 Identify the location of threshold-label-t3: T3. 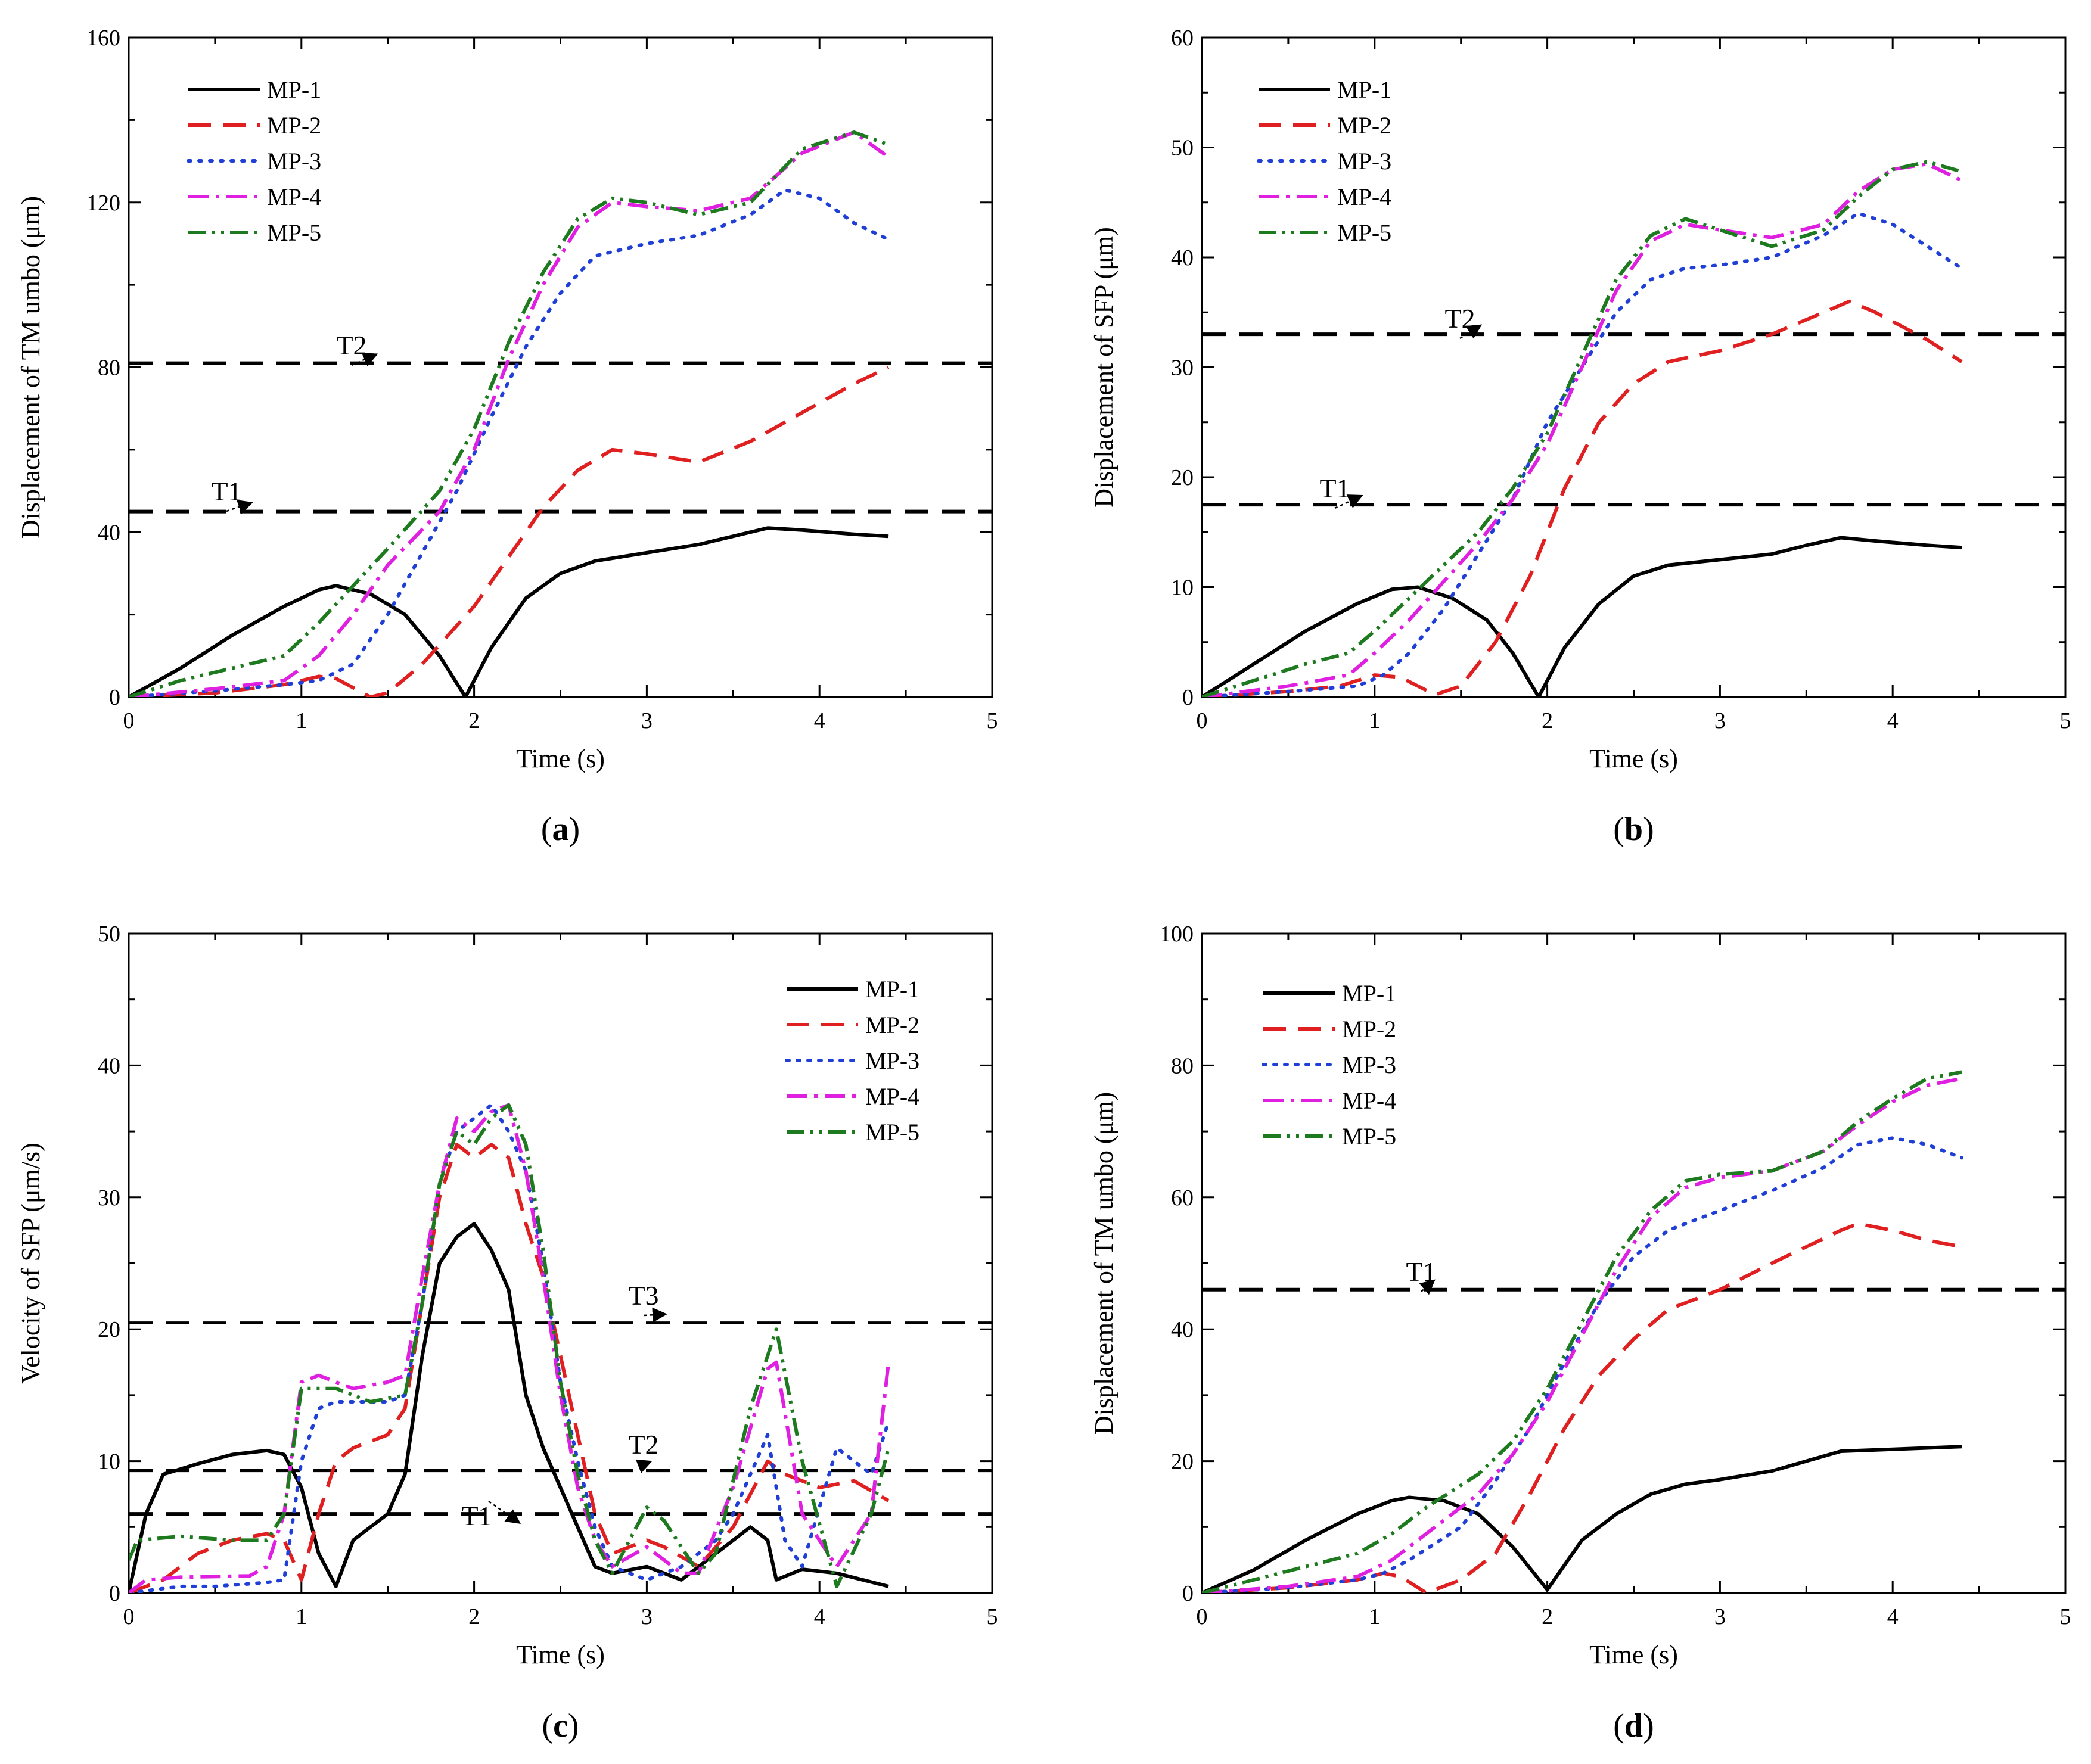
(643, 1295).